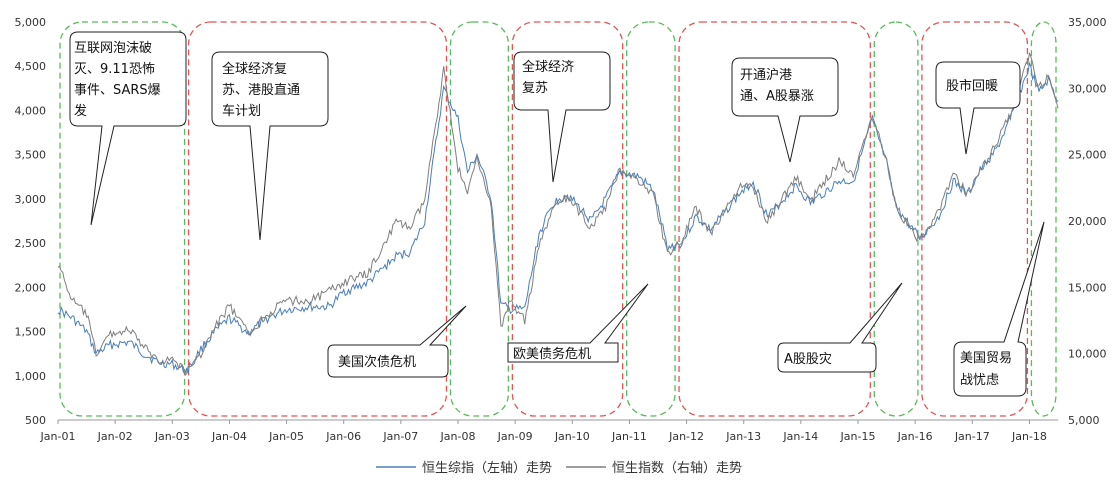 The width and height of the screenshot is (1119, 483). What do you see at coordinates (840, 327) in the screenshot?
I see `annotation-crash: A股股灾` at bounding box center [840, 327].